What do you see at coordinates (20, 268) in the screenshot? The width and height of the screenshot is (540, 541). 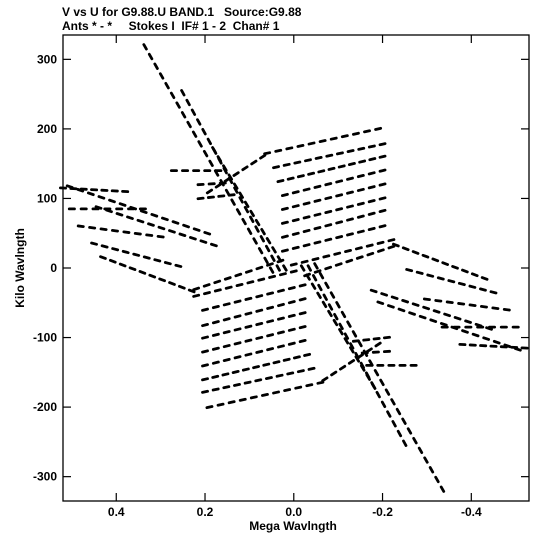 I see `y-axis-label: Kilo Wavlngth` at bounding box center [20, 268].